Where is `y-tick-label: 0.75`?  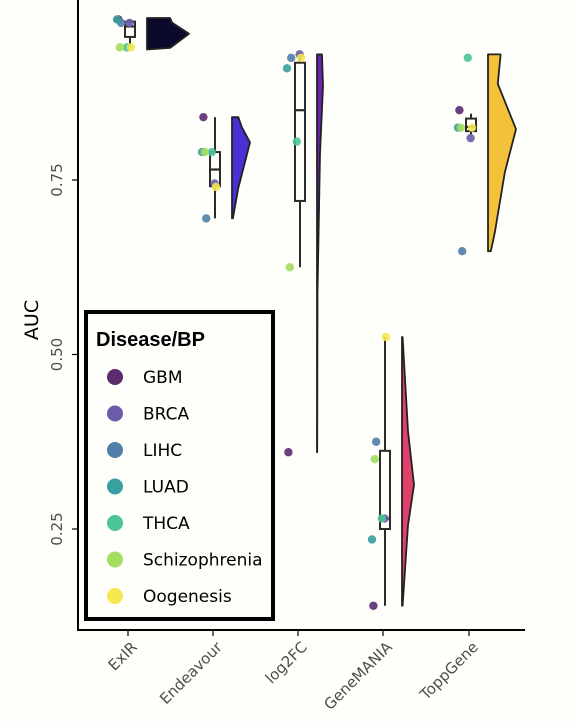 y-tick-label: 0.75 is located at coordinates (57, 179).